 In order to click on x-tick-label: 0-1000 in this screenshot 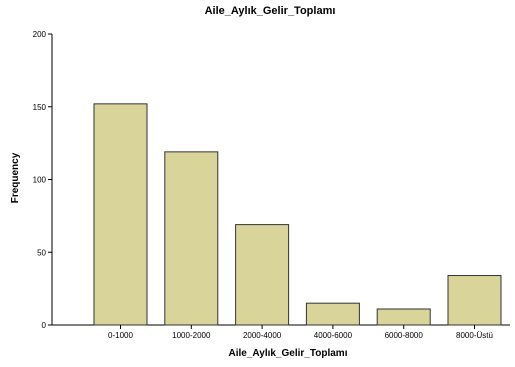, I will do `click(120, 335)`.